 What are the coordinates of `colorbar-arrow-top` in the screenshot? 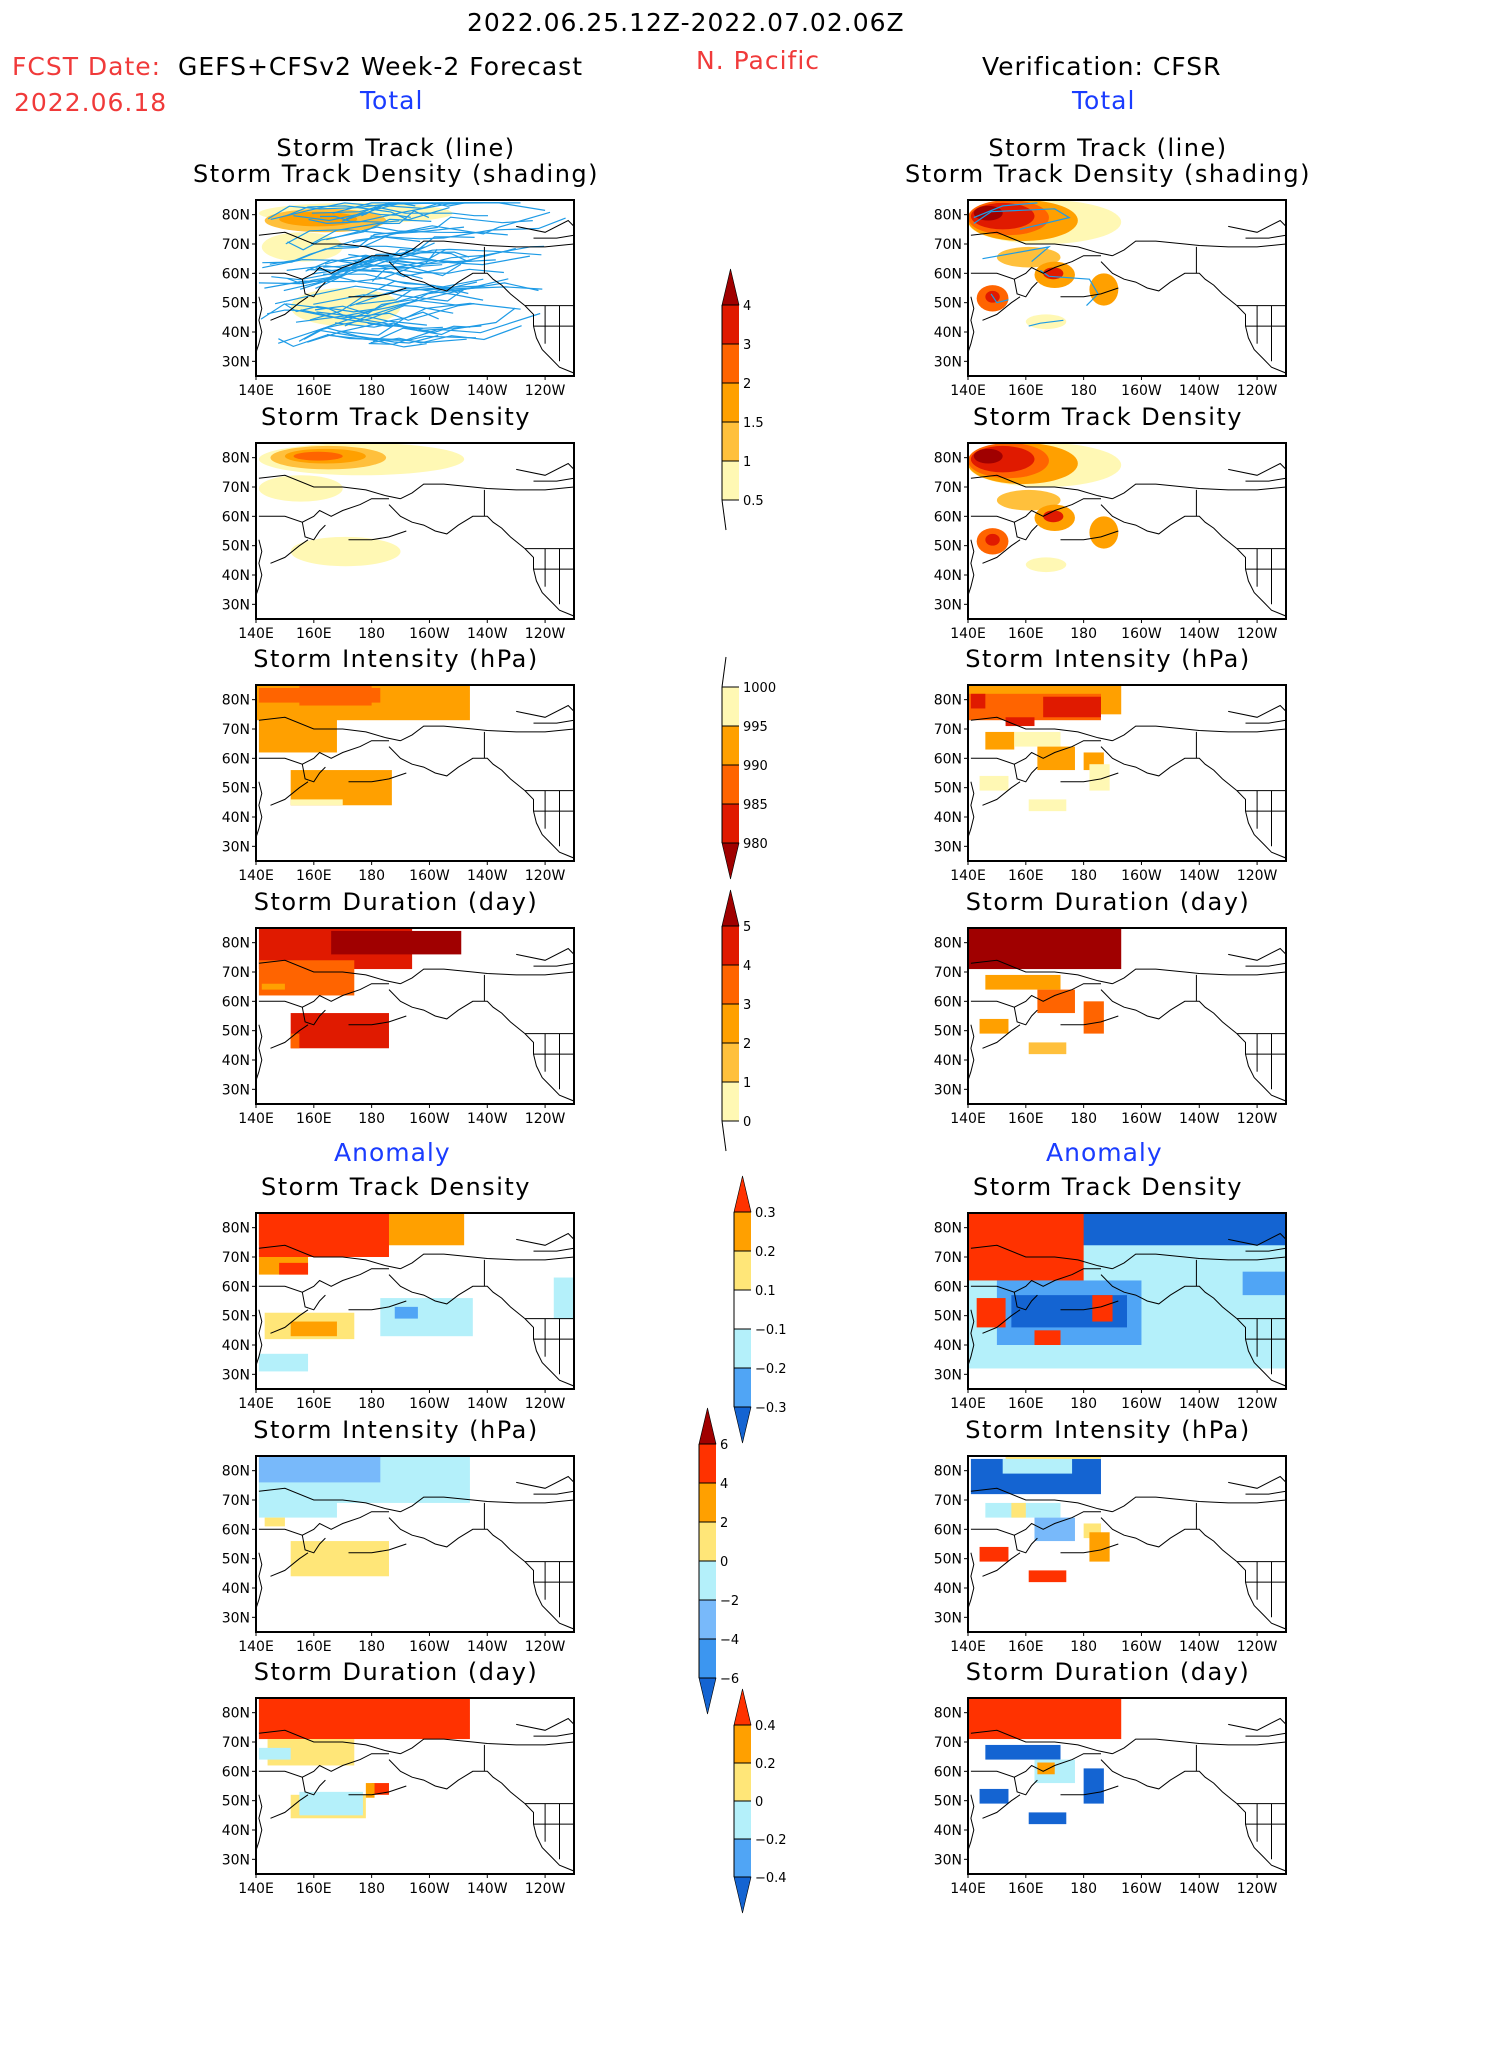 It's located at (742, 1194).